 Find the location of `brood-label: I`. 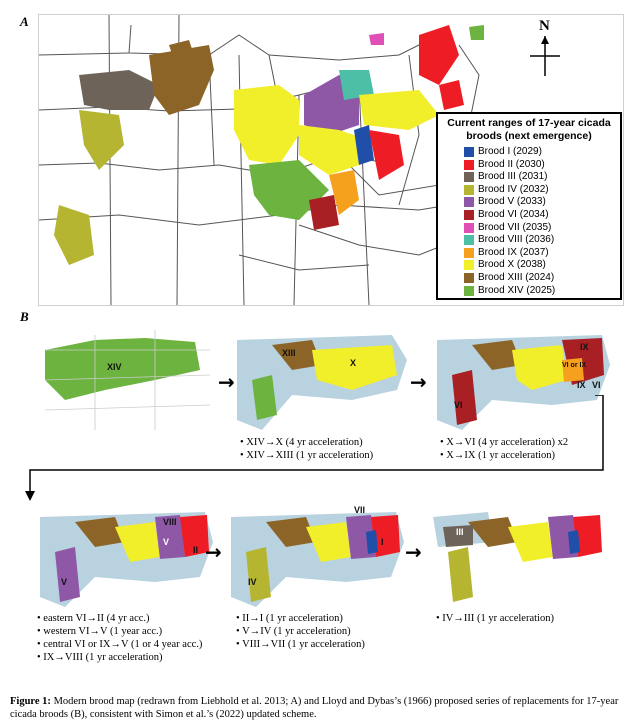

brood-label: I is located at coordinates (382, 542).